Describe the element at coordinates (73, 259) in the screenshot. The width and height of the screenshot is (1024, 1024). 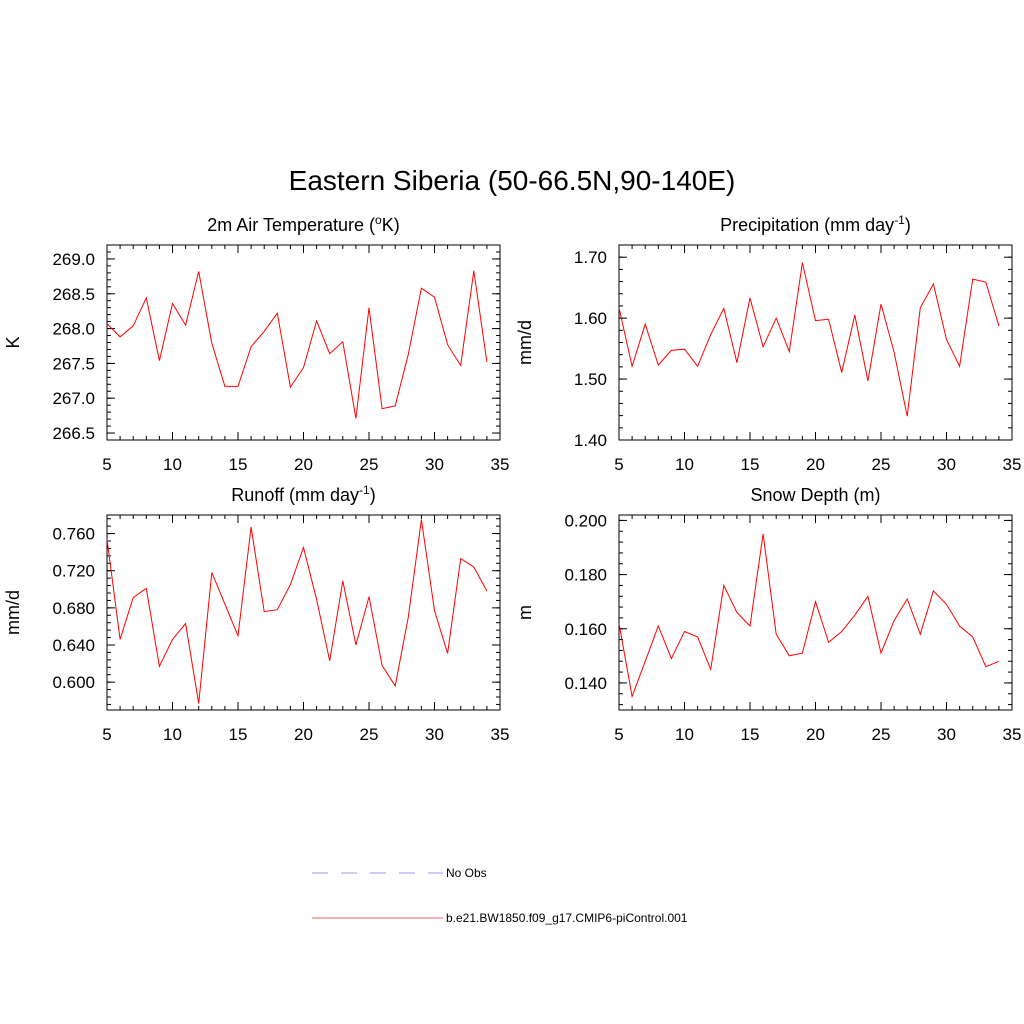
I see `y-tick-label: 269.0` at that location.